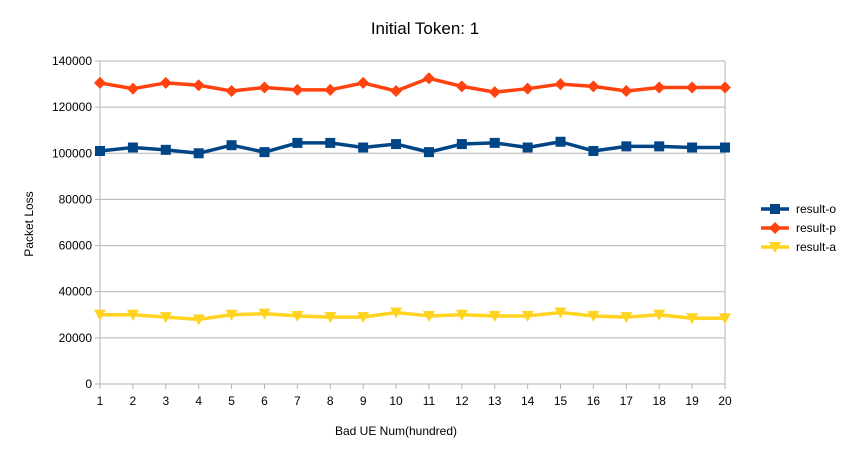  What do you see at coordinates (798, 228) in the screenshot?
I see `legend-item: result-p` at bounding box center [798, 228].